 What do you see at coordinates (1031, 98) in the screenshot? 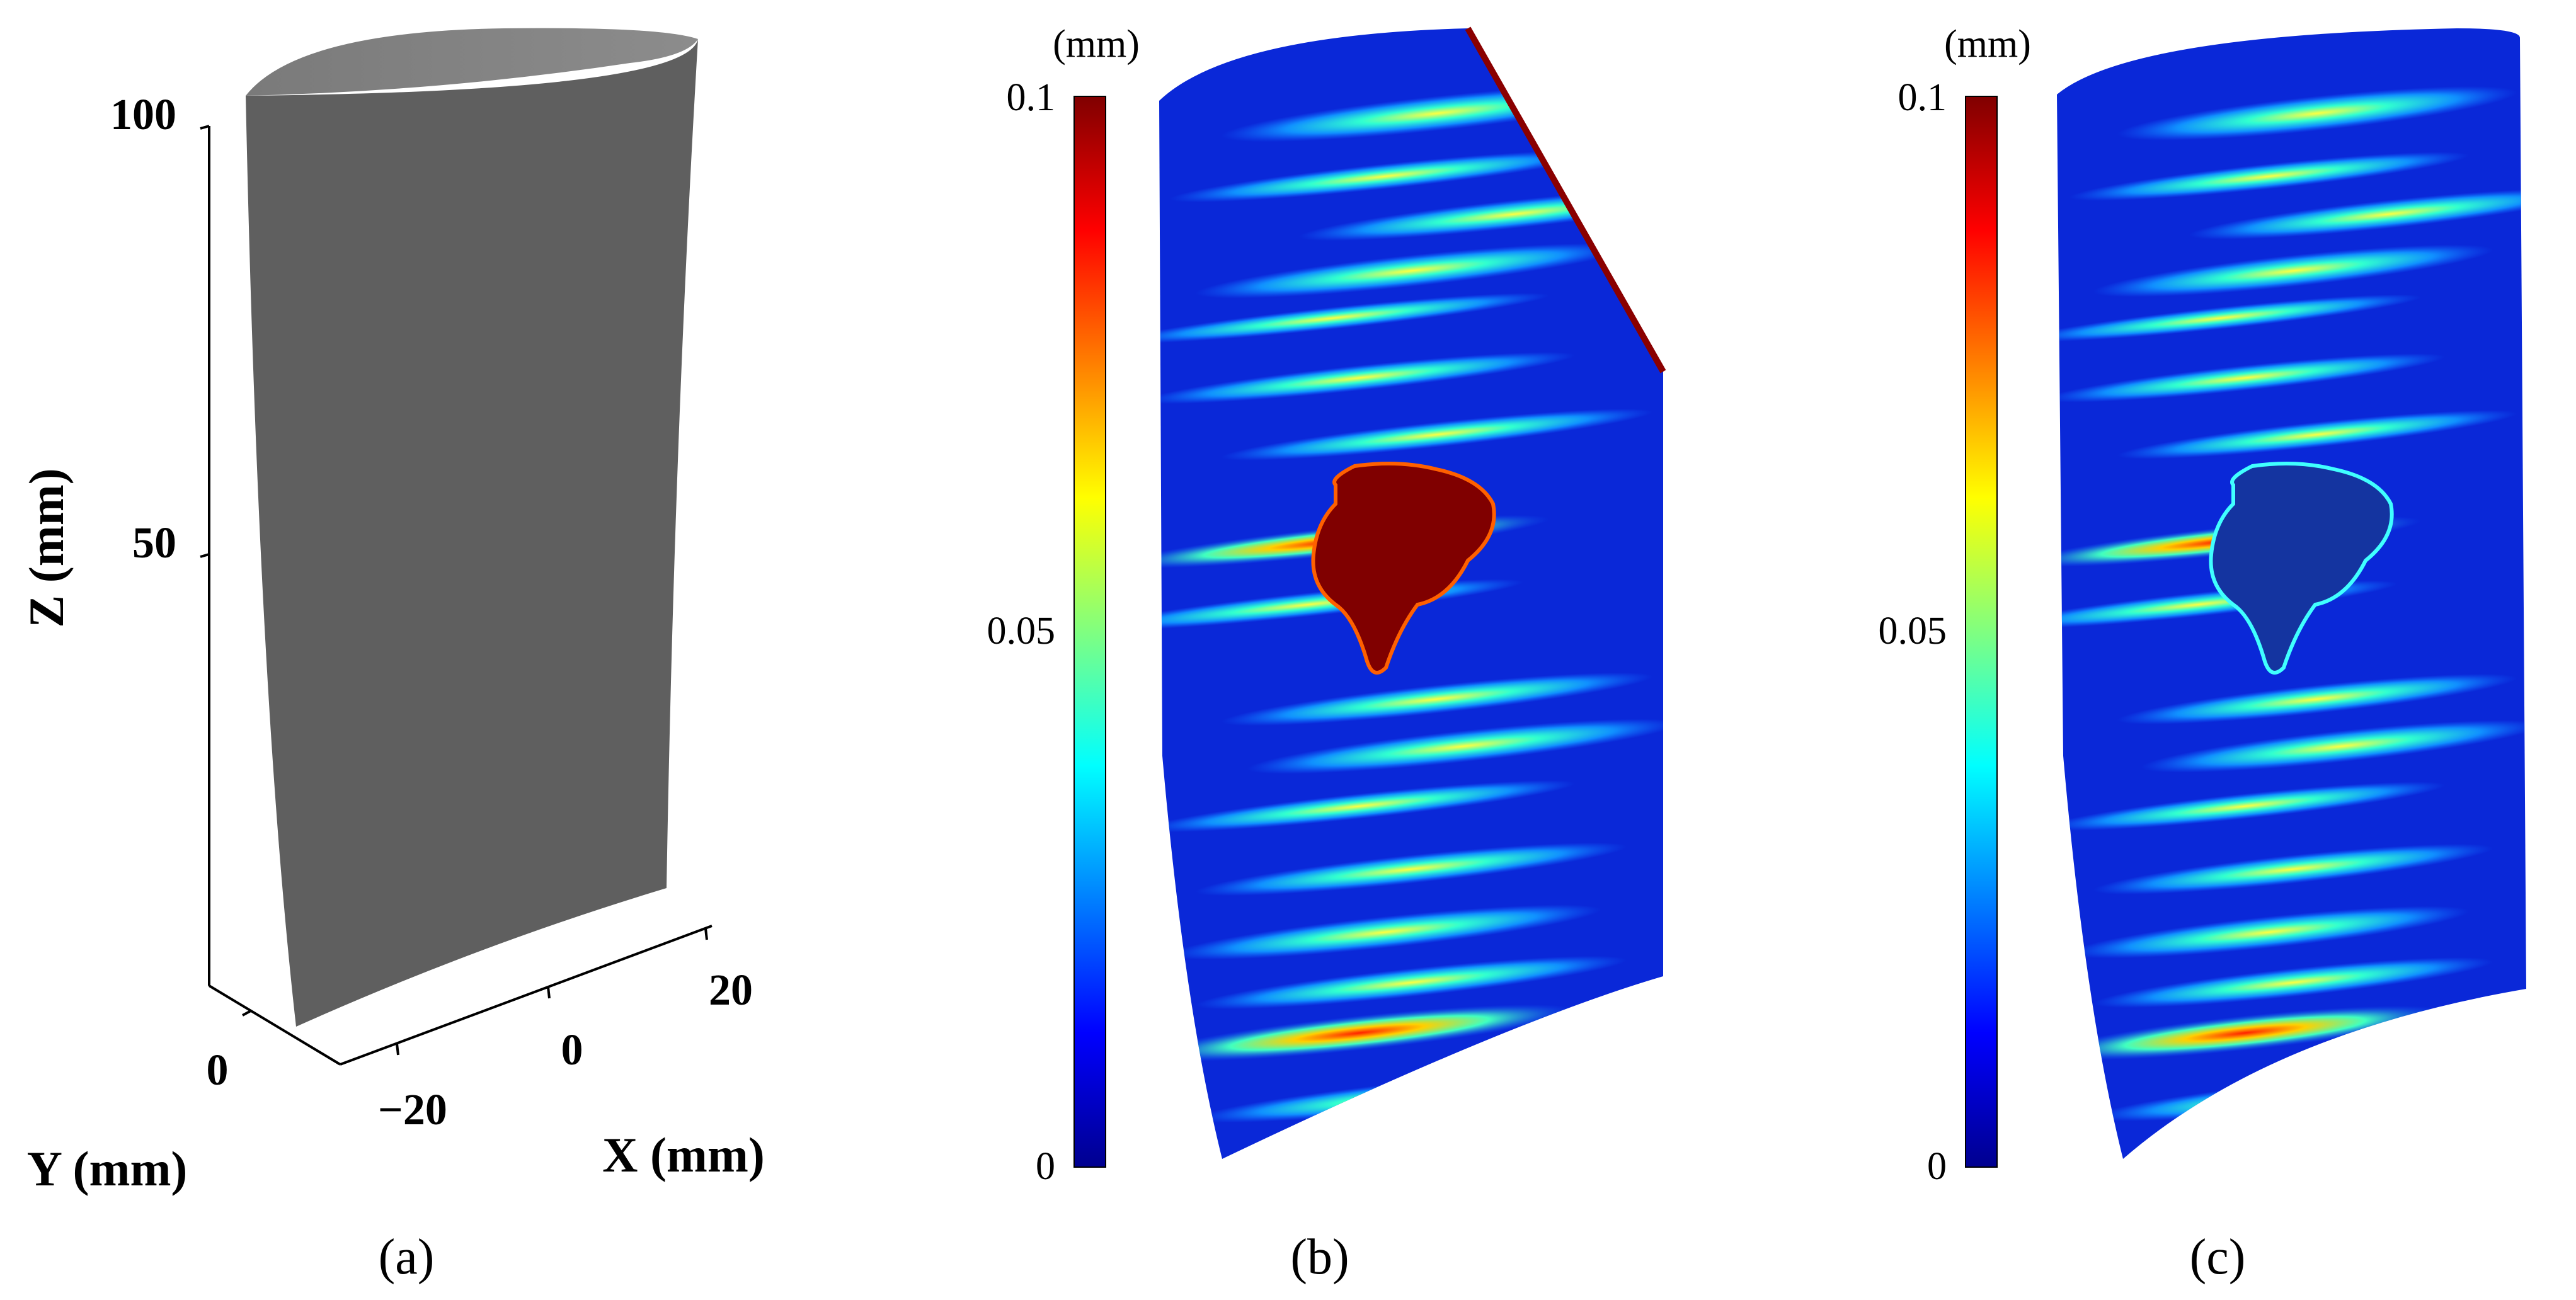
I see `colorbar-b-tick-max: 0.1` at bounding box center [1031, 98].